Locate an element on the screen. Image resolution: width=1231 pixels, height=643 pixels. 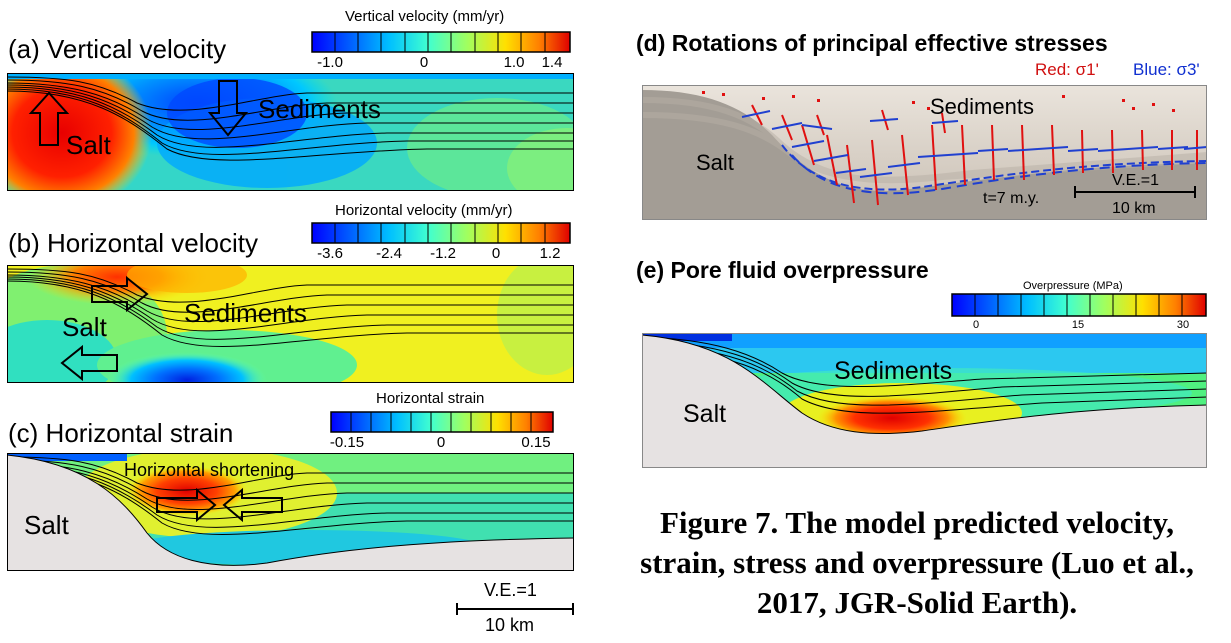
panel-a-plot is located at coordinates (290, 132).